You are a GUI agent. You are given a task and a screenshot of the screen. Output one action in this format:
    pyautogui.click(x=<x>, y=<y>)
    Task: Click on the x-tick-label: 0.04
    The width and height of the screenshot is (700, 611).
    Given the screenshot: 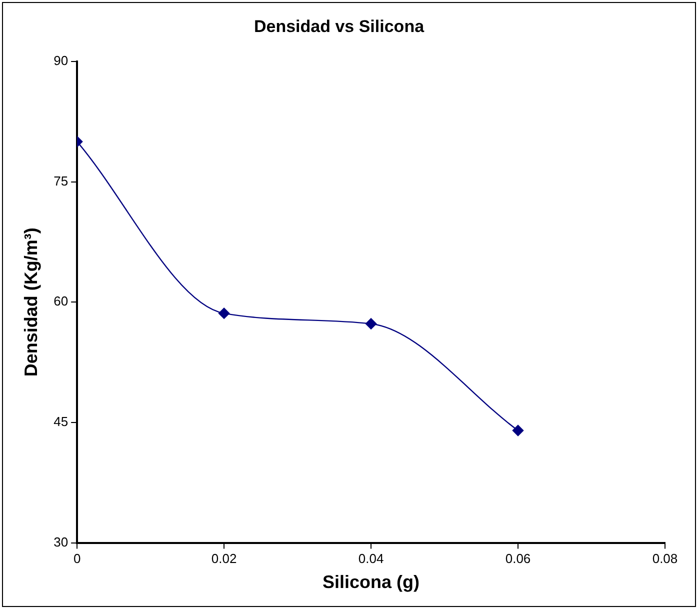 What is the action you would take?
    pyautogui.click(x=371, y=558)
    